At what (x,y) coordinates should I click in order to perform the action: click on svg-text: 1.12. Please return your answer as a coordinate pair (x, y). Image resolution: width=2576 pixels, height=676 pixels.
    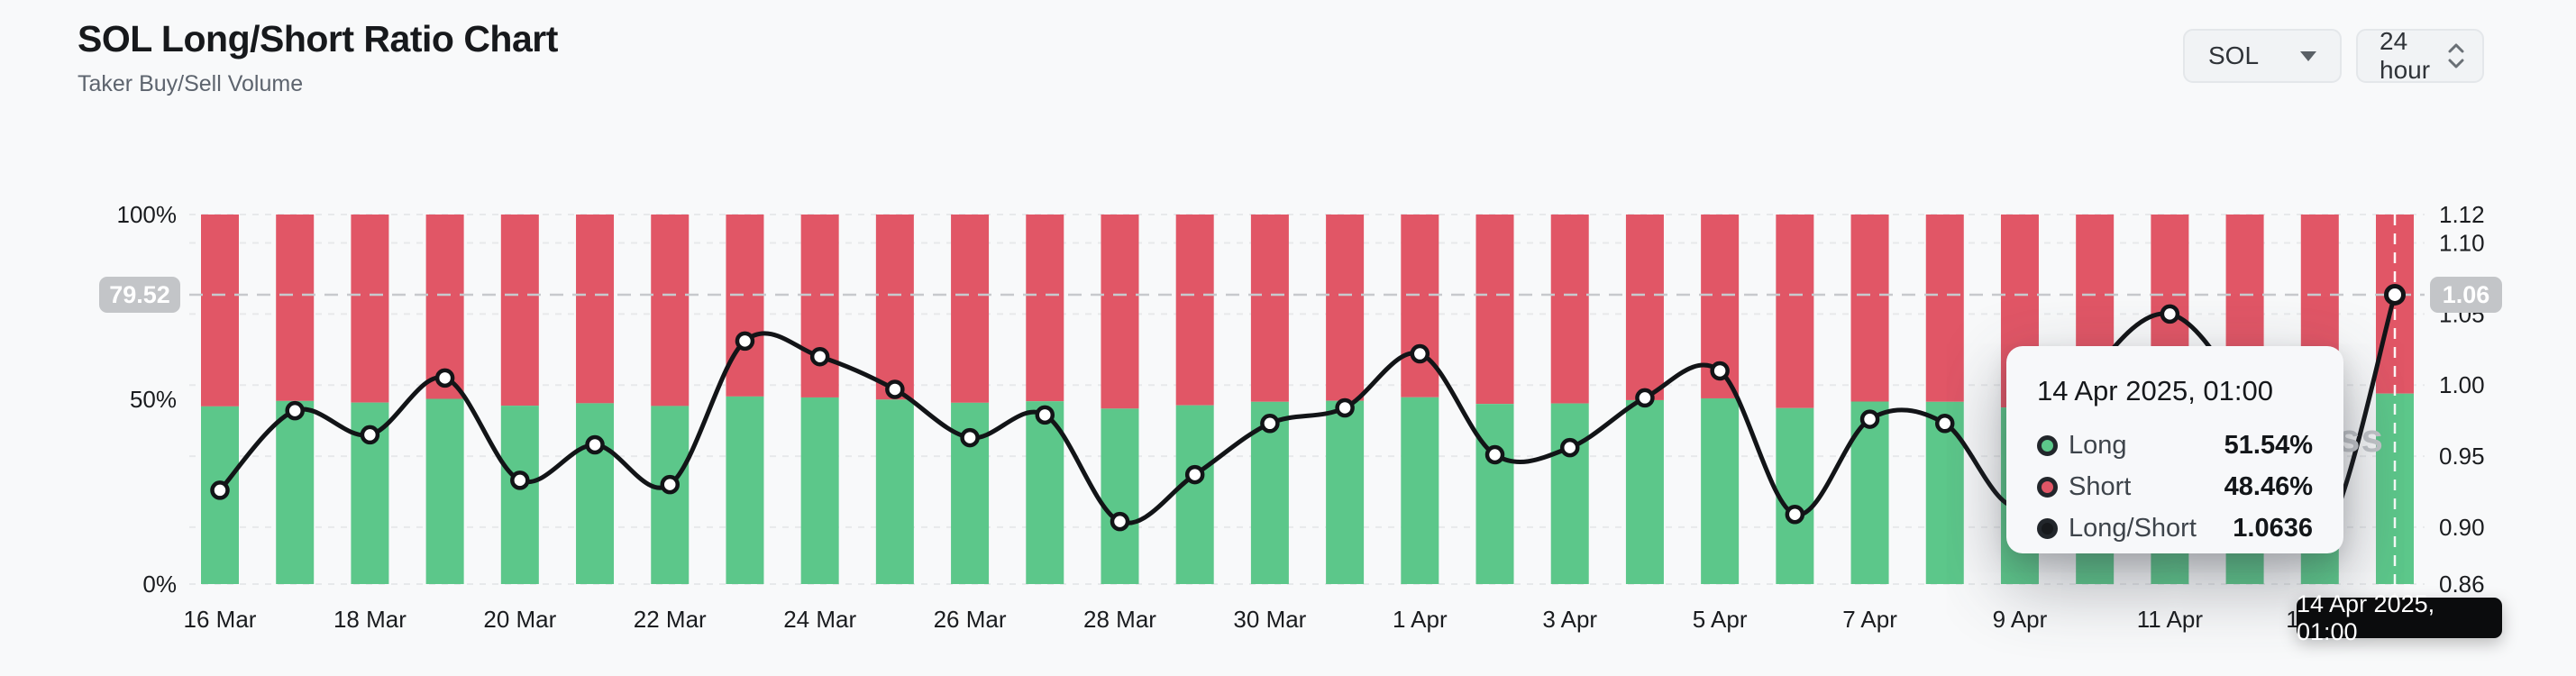
    Looking at the image, I should click on (2462, 214).